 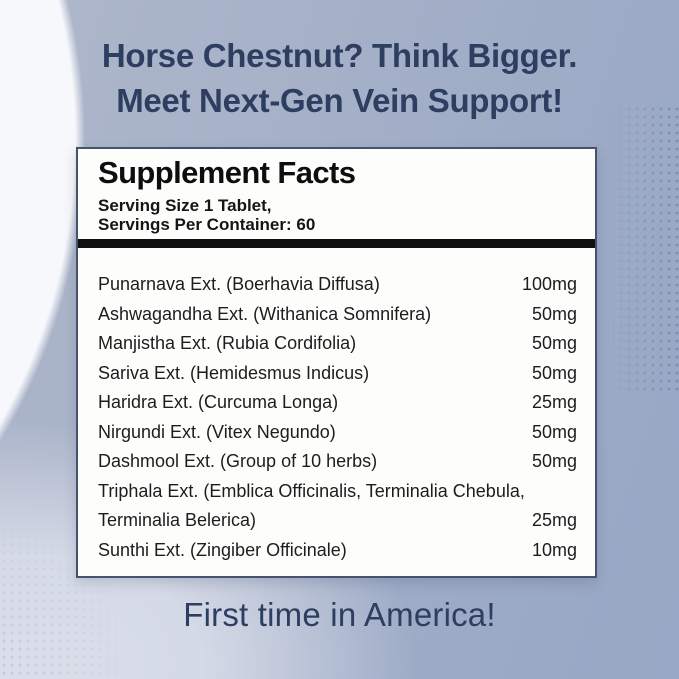 I want to click on ingredient-amount: 10mg, so click(x=554, y=549).